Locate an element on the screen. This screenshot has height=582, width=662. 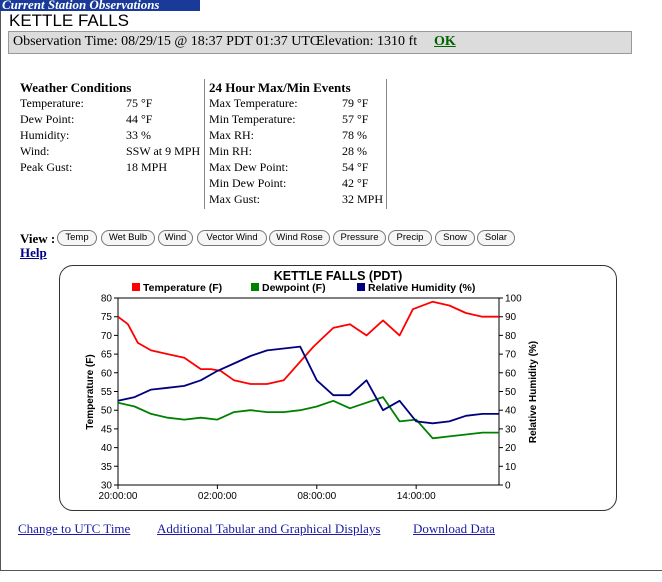
legend-label-dewpoint: Dewpoint (F) is located at coordinates (294, 288).